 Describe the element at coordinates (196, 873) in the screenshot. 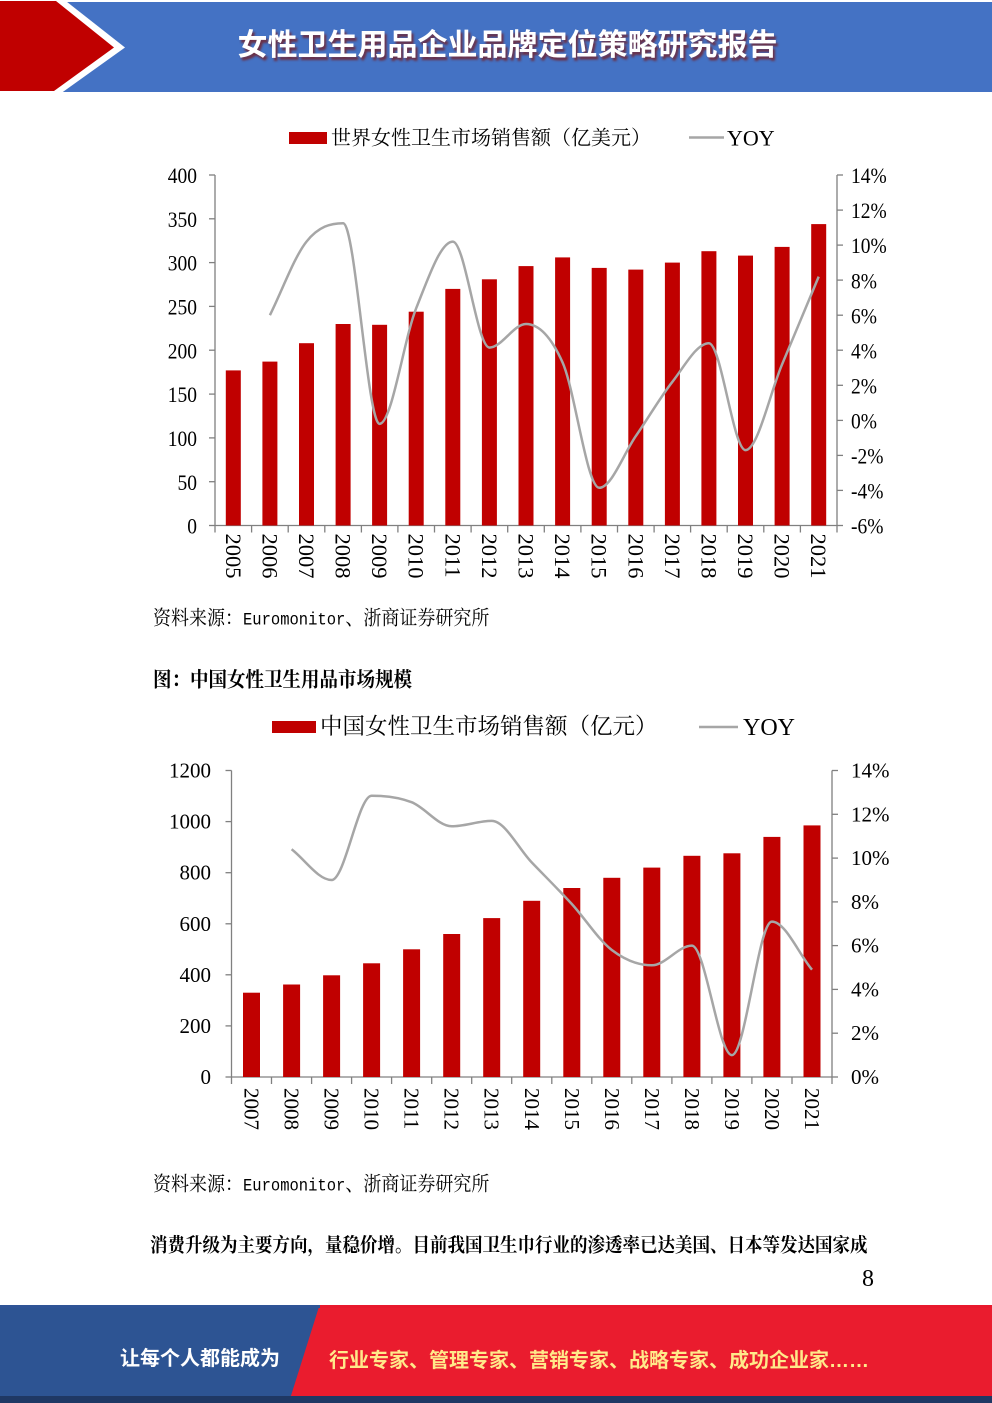

I see `svg-text: 800` at that location.